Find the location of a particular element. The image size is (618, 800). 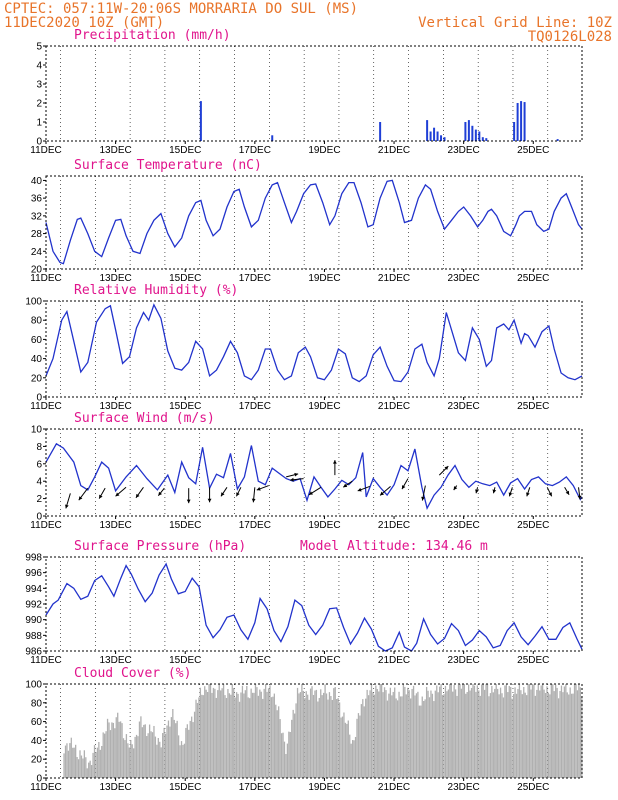

panel-title: Surface Pressure (hPa) is located at coordinates (160, 546).